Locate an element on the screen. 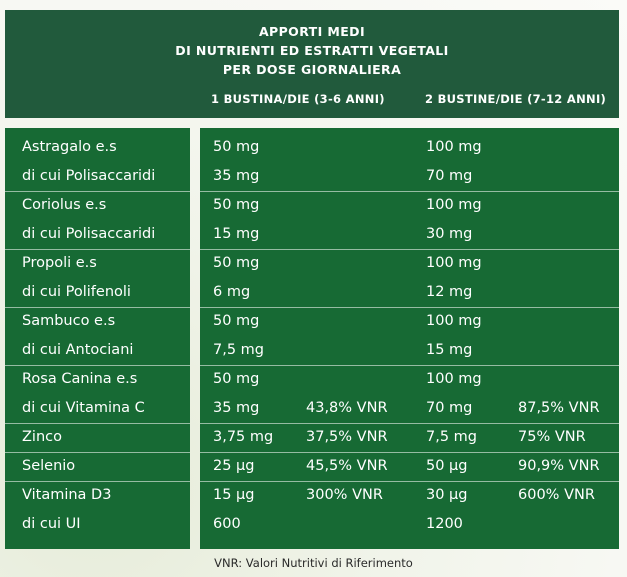 Image resolution: width=627 pixels, height=577 pixels. column-header-2-bustine: 2 BUSTINE/DIE (7-12 ANNI) is located at coordinates (516, 99).